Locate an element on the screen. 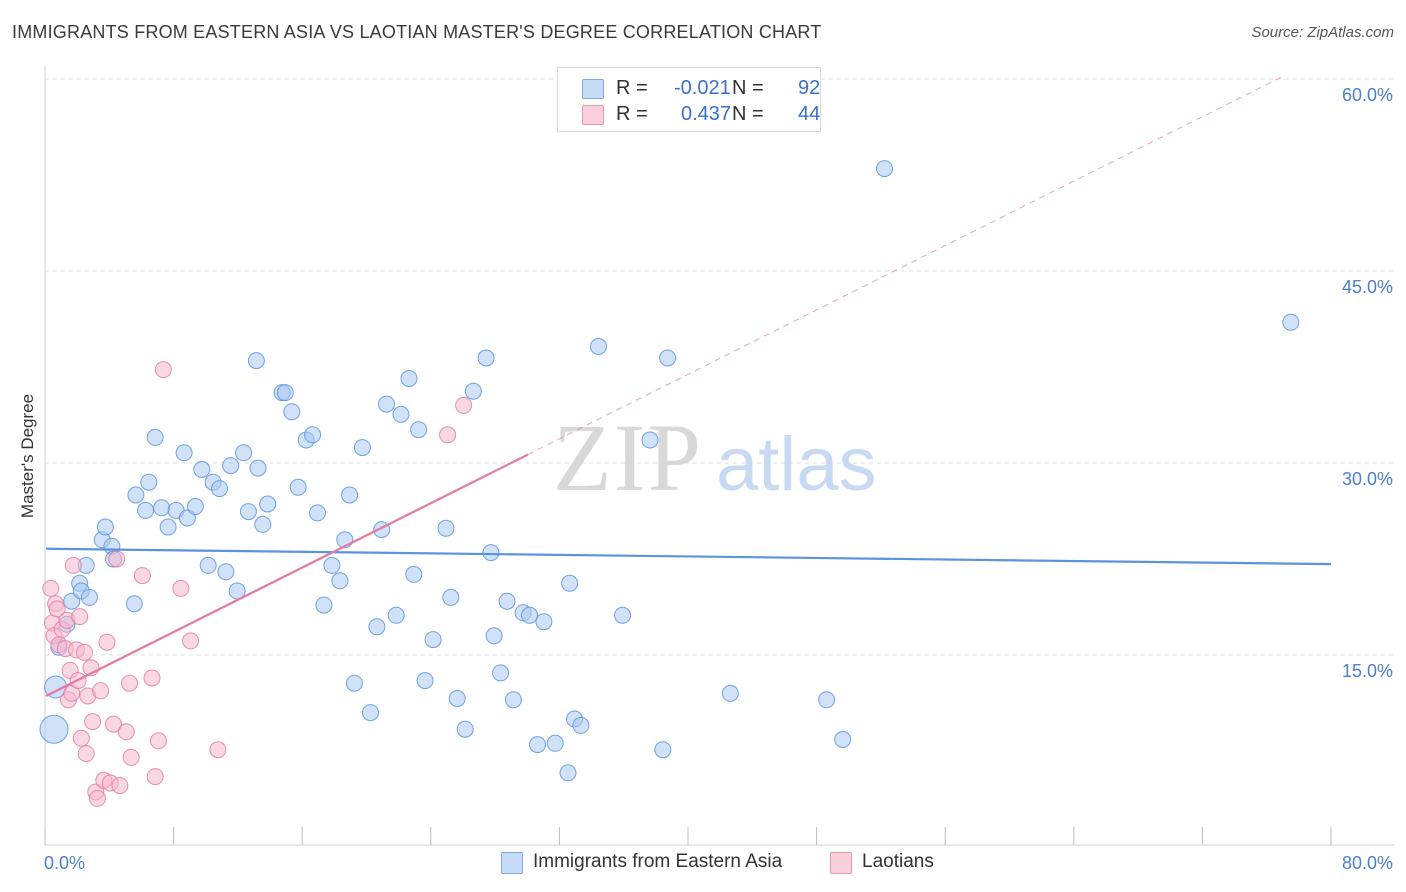 Image resolution: width=1406 pixels, height=892 pixels. trend-laotians is located at coordinates (287, 575).